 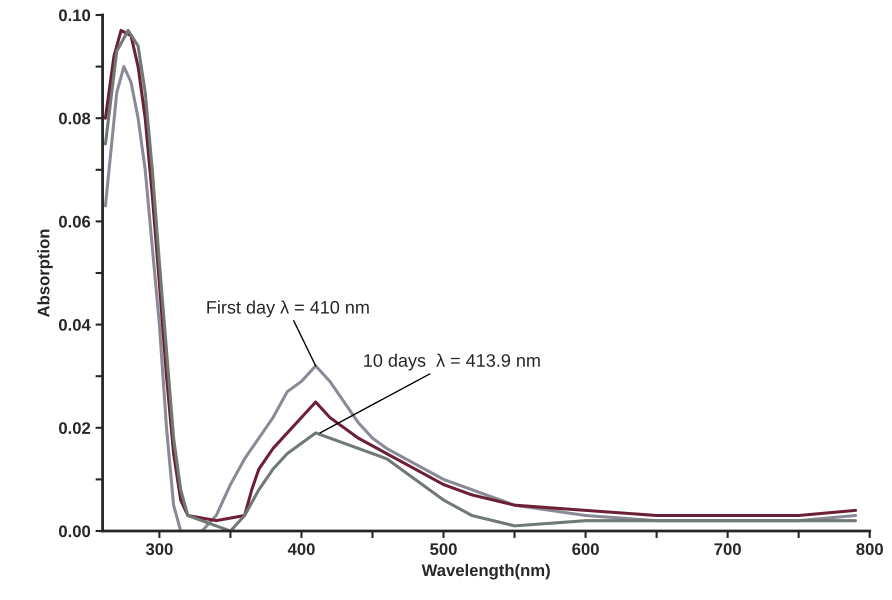 I want to click on y-tick-label: 0.02, so click(x=74, y=428).